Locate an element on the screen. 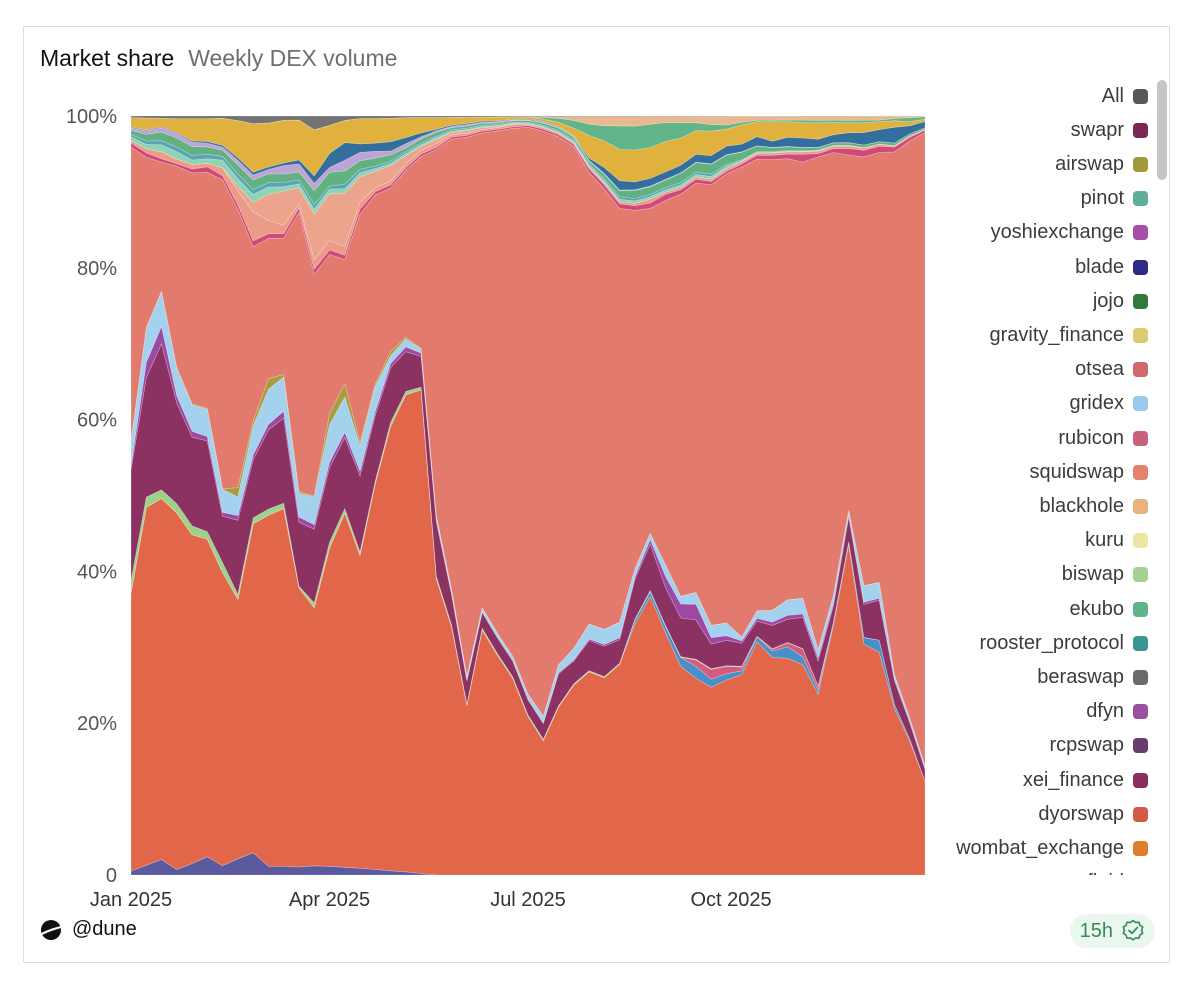  legend-item: blackhole is located at coordinates (1093, 506).